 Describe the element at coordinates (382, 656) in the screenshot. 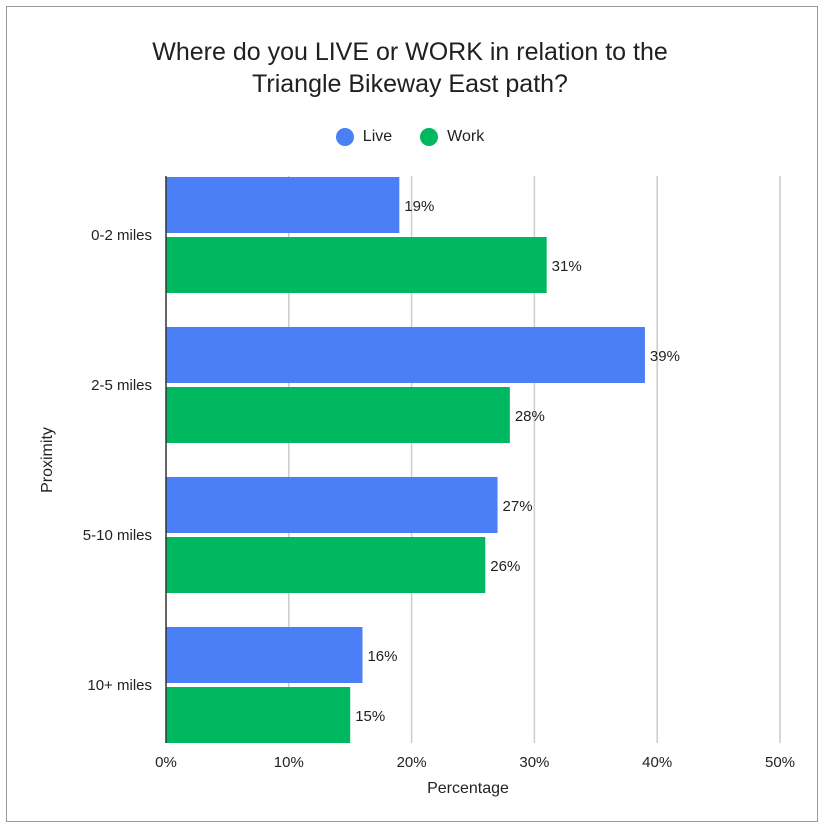

I see `data-label-live-3: 16%` at that location.